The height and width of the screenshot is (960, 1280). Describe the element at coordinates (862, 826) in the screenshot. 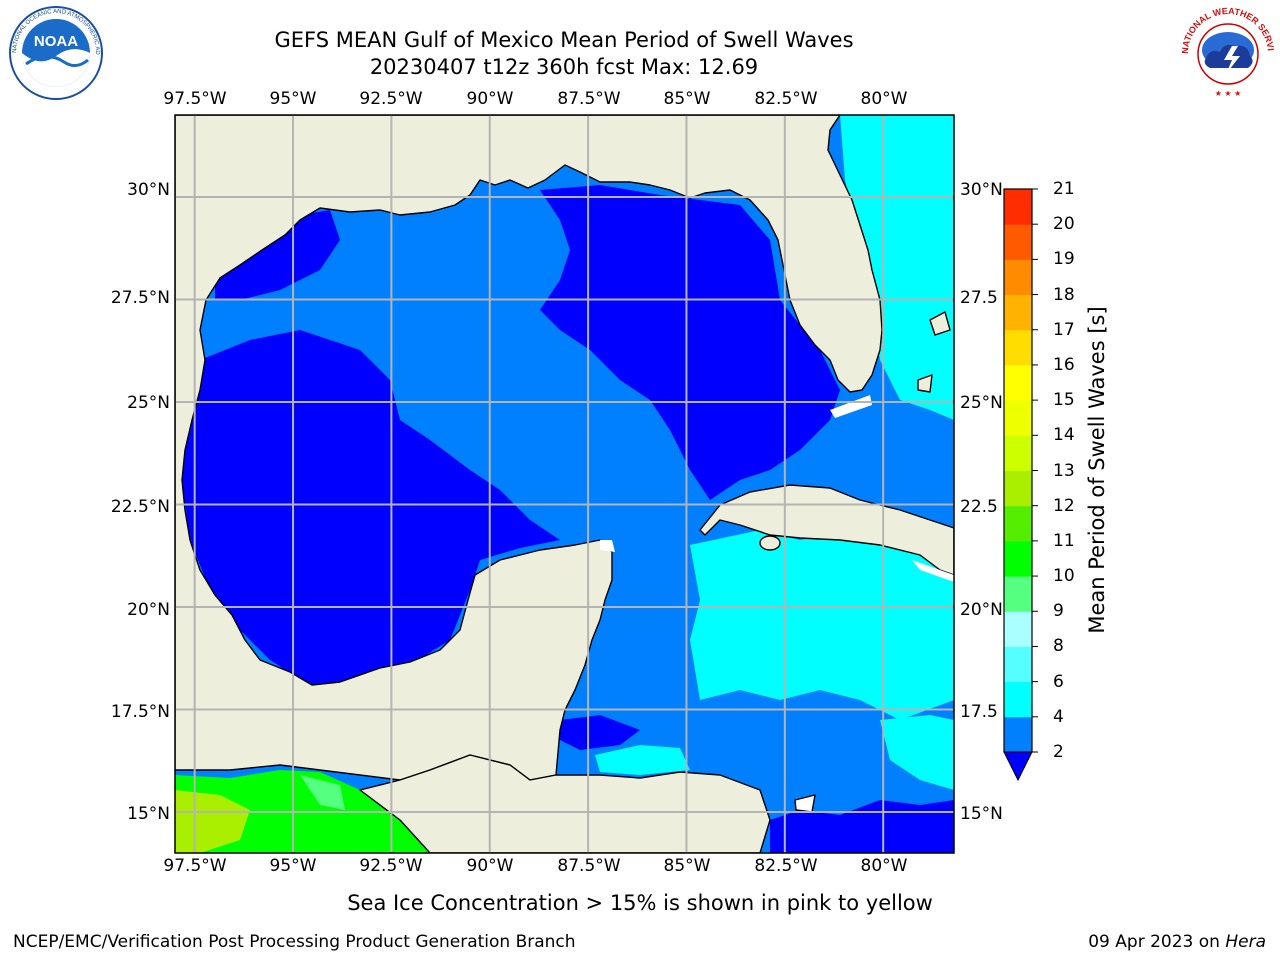

I see `ocean-period-0-2-se` at that location.